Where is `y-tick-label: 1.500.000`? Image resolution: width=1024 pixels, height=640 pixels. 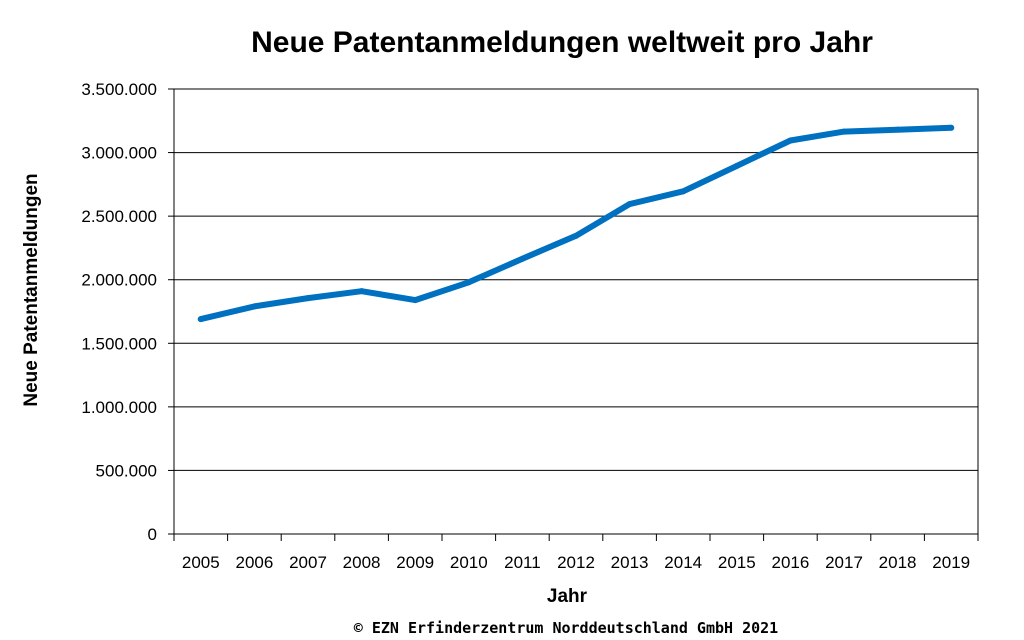 y-tick-label: 1.500.000 is located at coordinates (119, 343).